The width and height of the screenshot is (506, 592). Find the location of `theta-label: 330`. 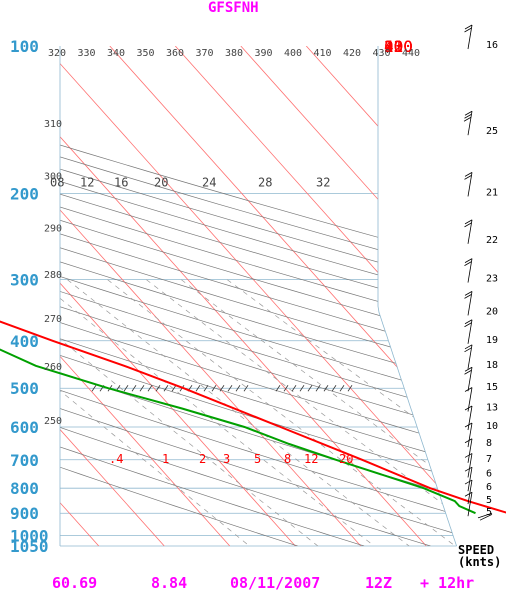

theta-label: 330 is located at coordinates (87, 53).